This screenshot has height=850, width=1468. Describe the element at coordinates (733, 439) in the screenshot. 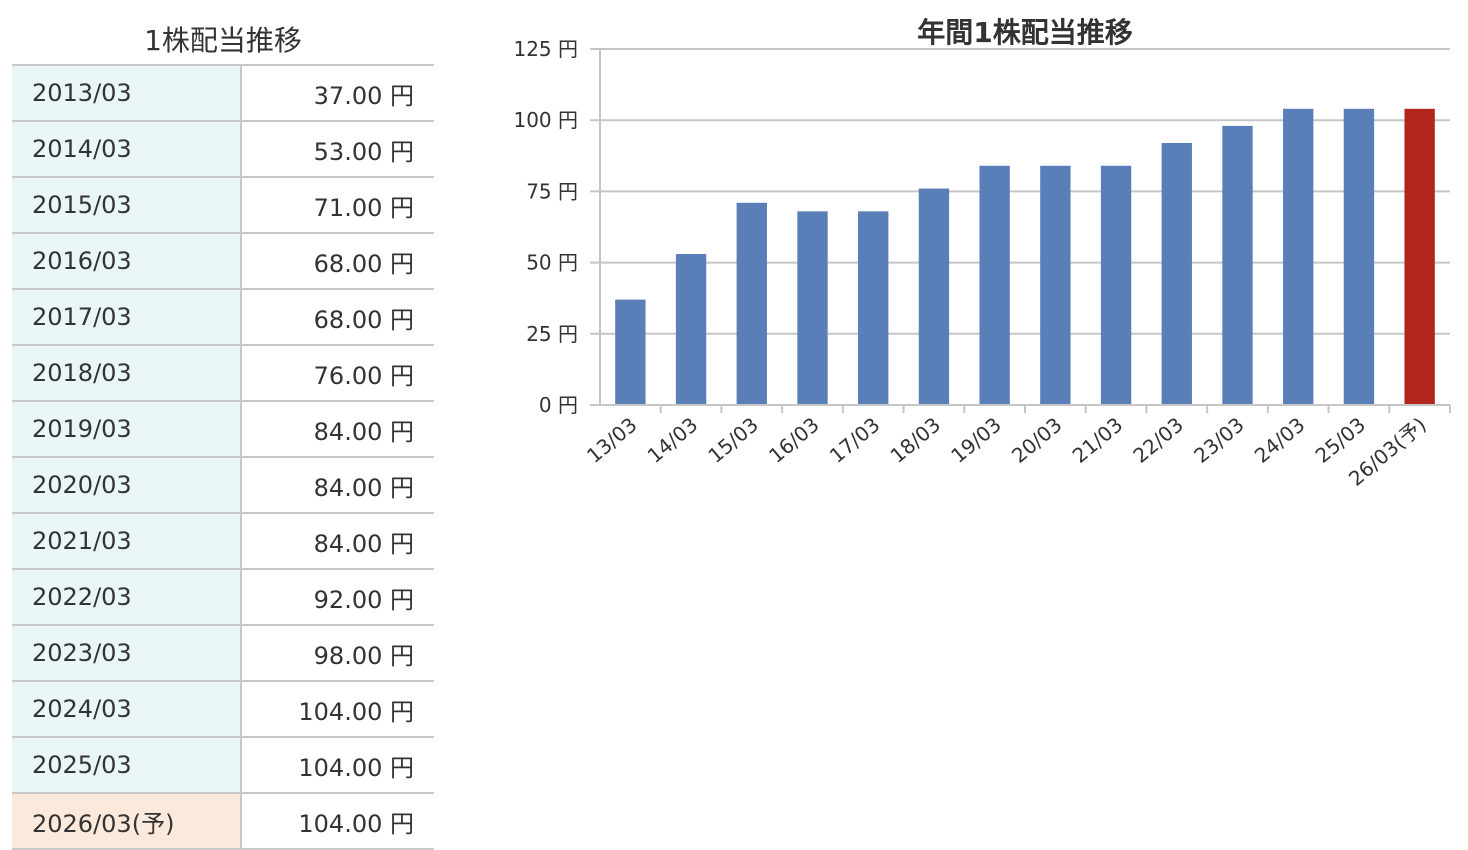

I see `x-tick-label: 15/03` at that location.